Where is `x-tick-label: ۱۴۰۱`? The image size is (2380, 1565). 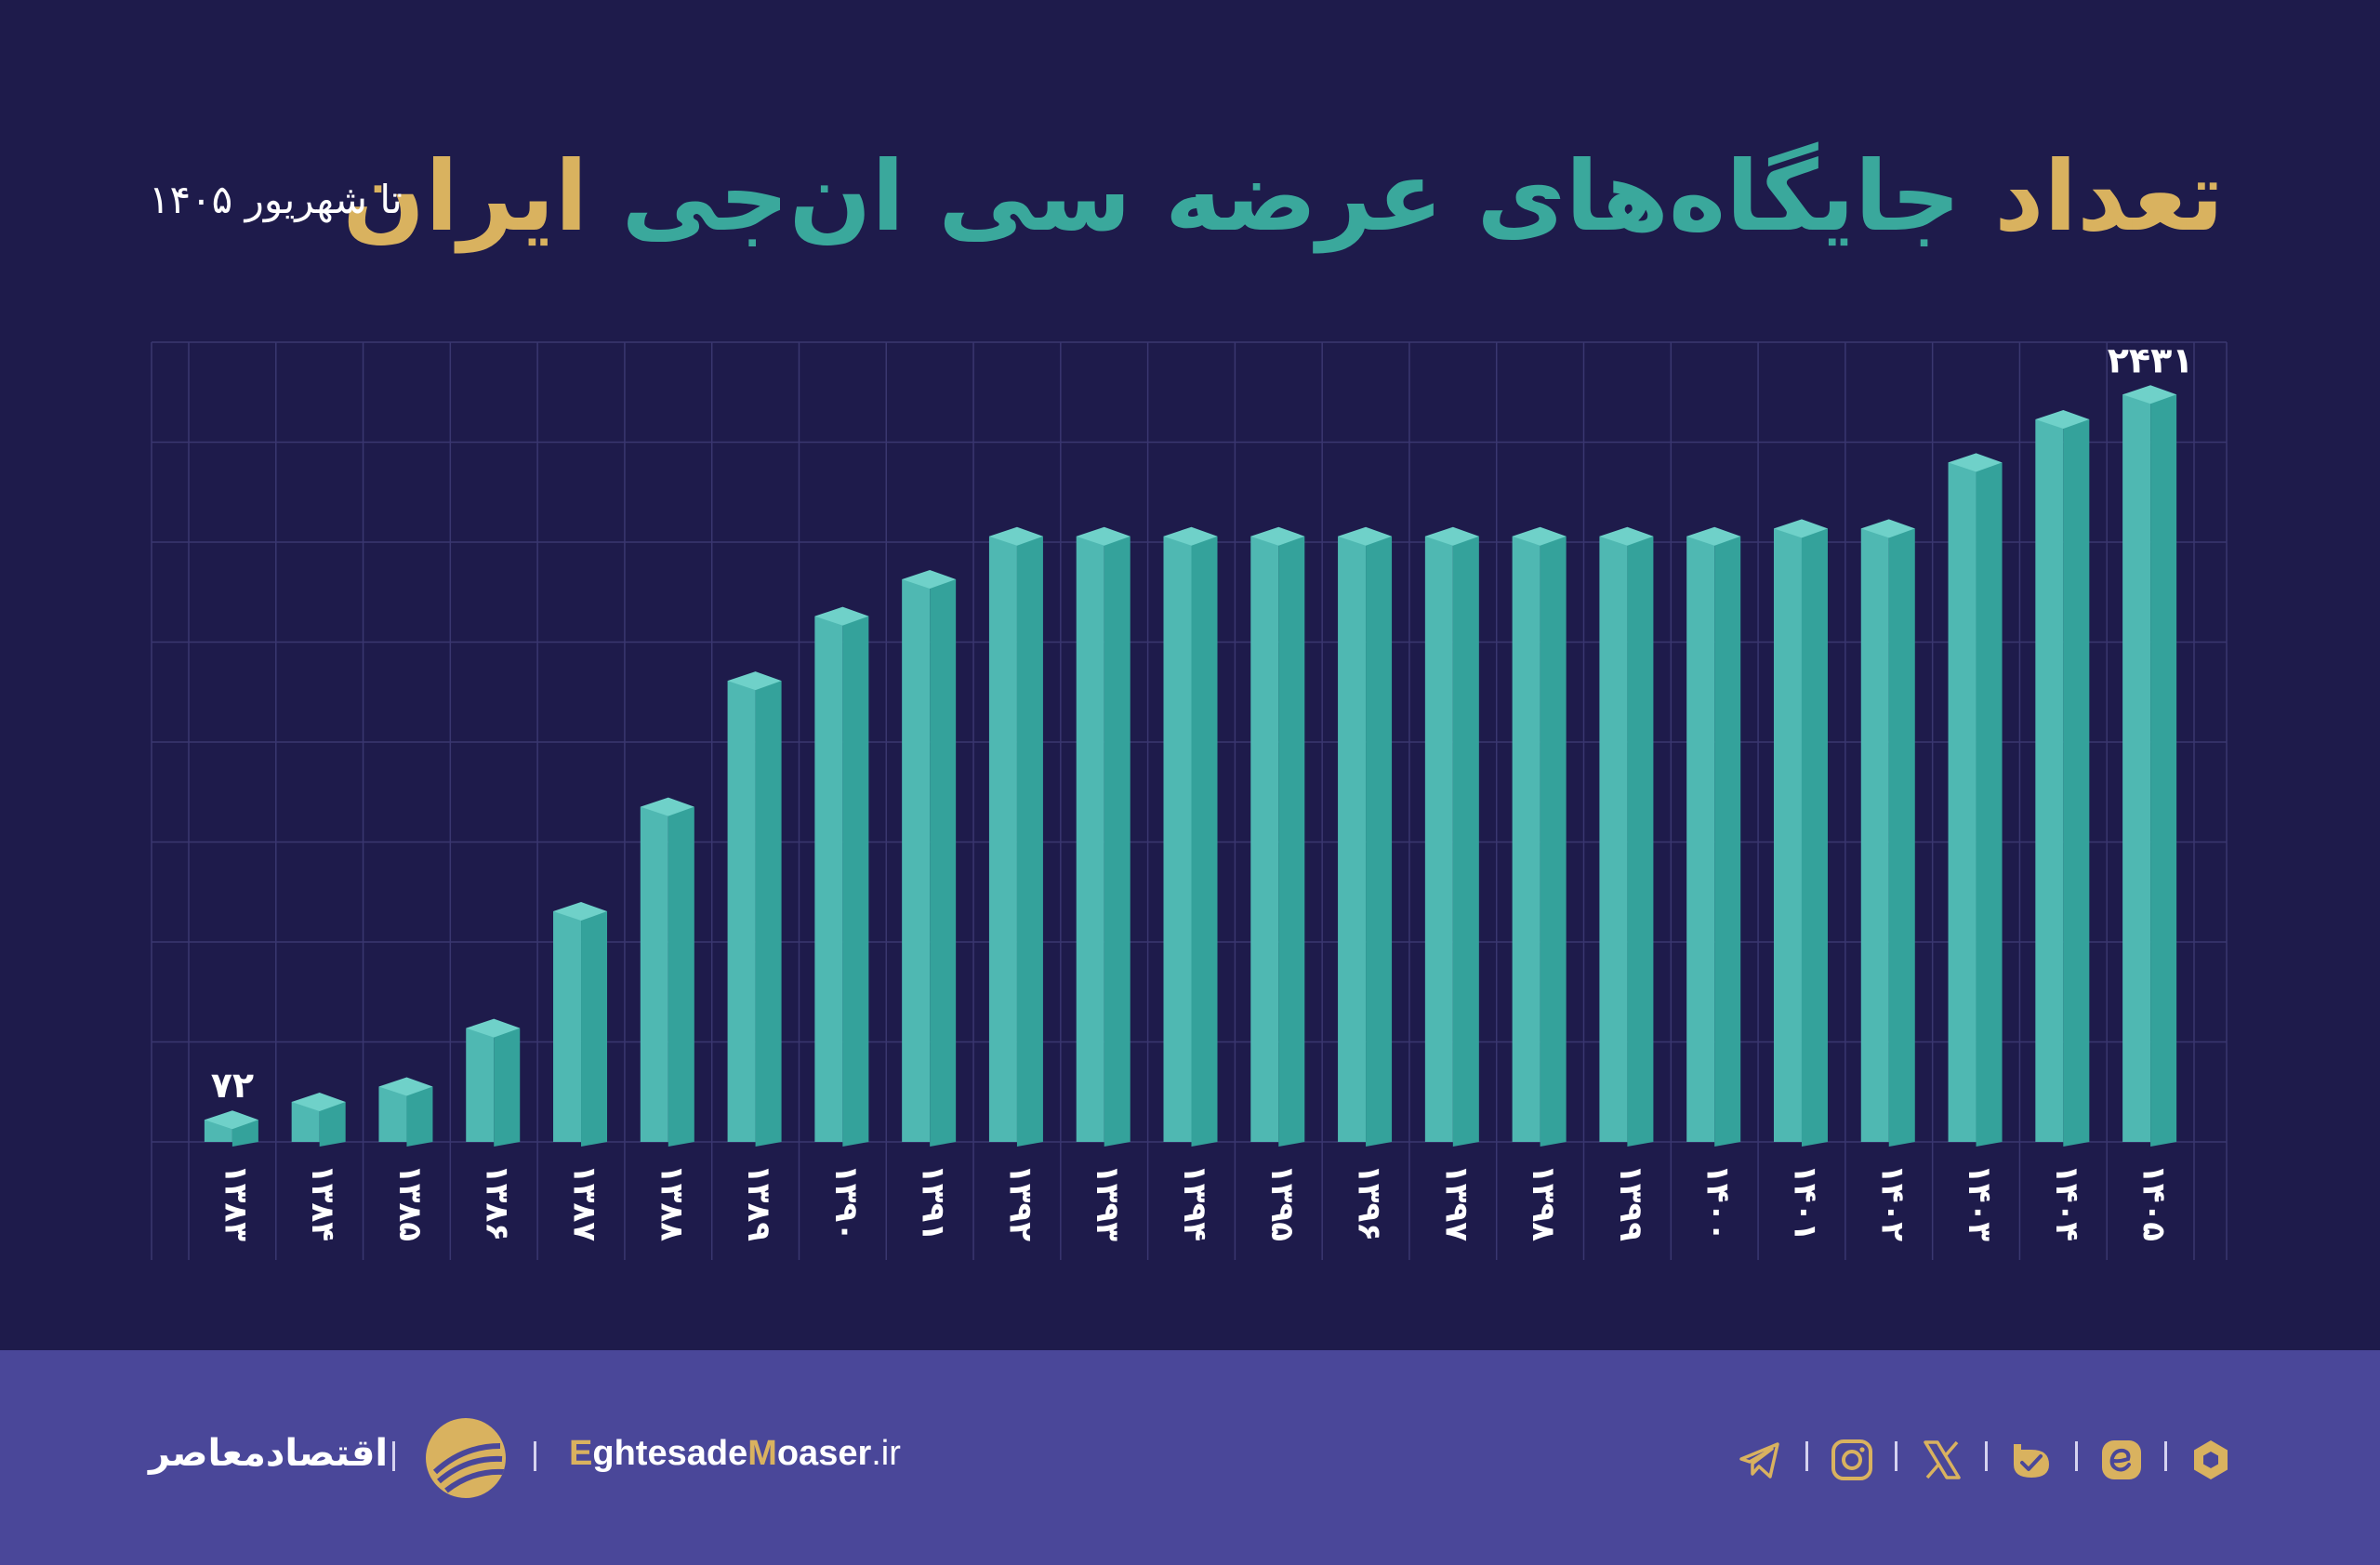
x-tick-label: ۱۴۰۱ is located at coordinates (1804, 1202).